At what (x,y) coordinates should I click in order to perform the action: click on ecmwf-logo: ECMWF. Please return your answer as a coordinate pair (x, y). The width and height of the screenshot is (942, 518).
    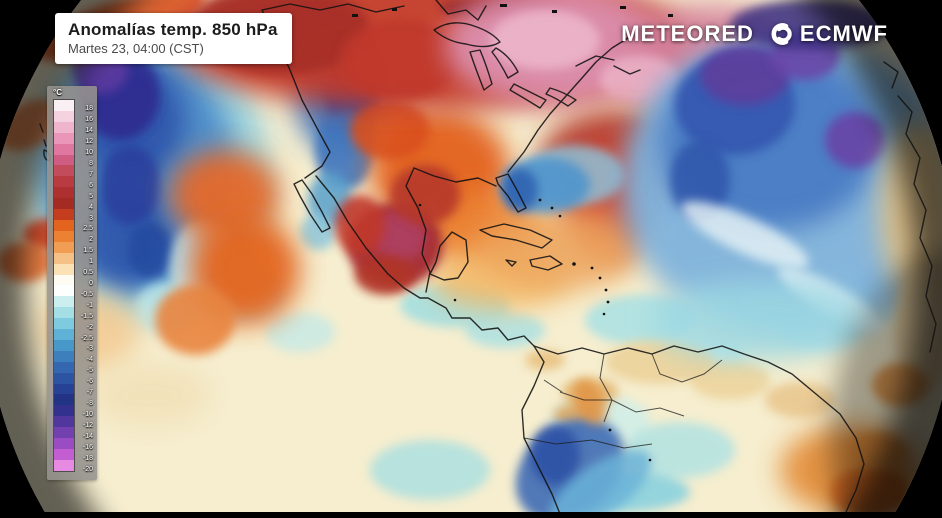
    Looking at the image, I should click on (829, 34).